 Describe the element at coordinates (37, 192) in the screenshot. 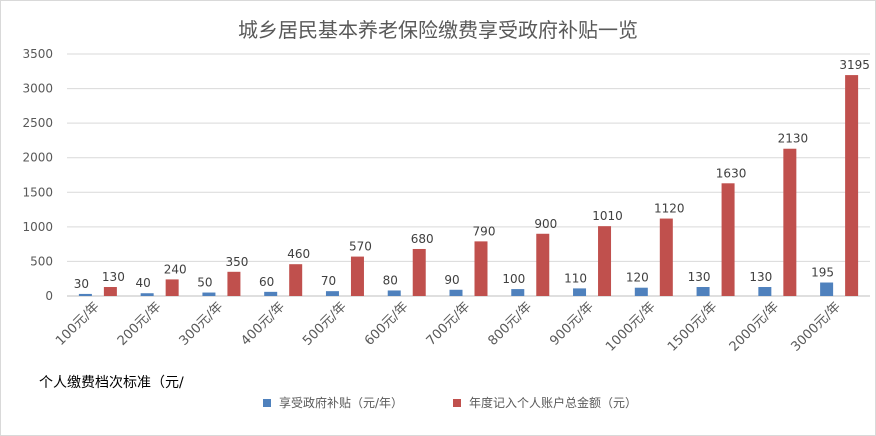

I see `y-tick-label: 1500` at that location.